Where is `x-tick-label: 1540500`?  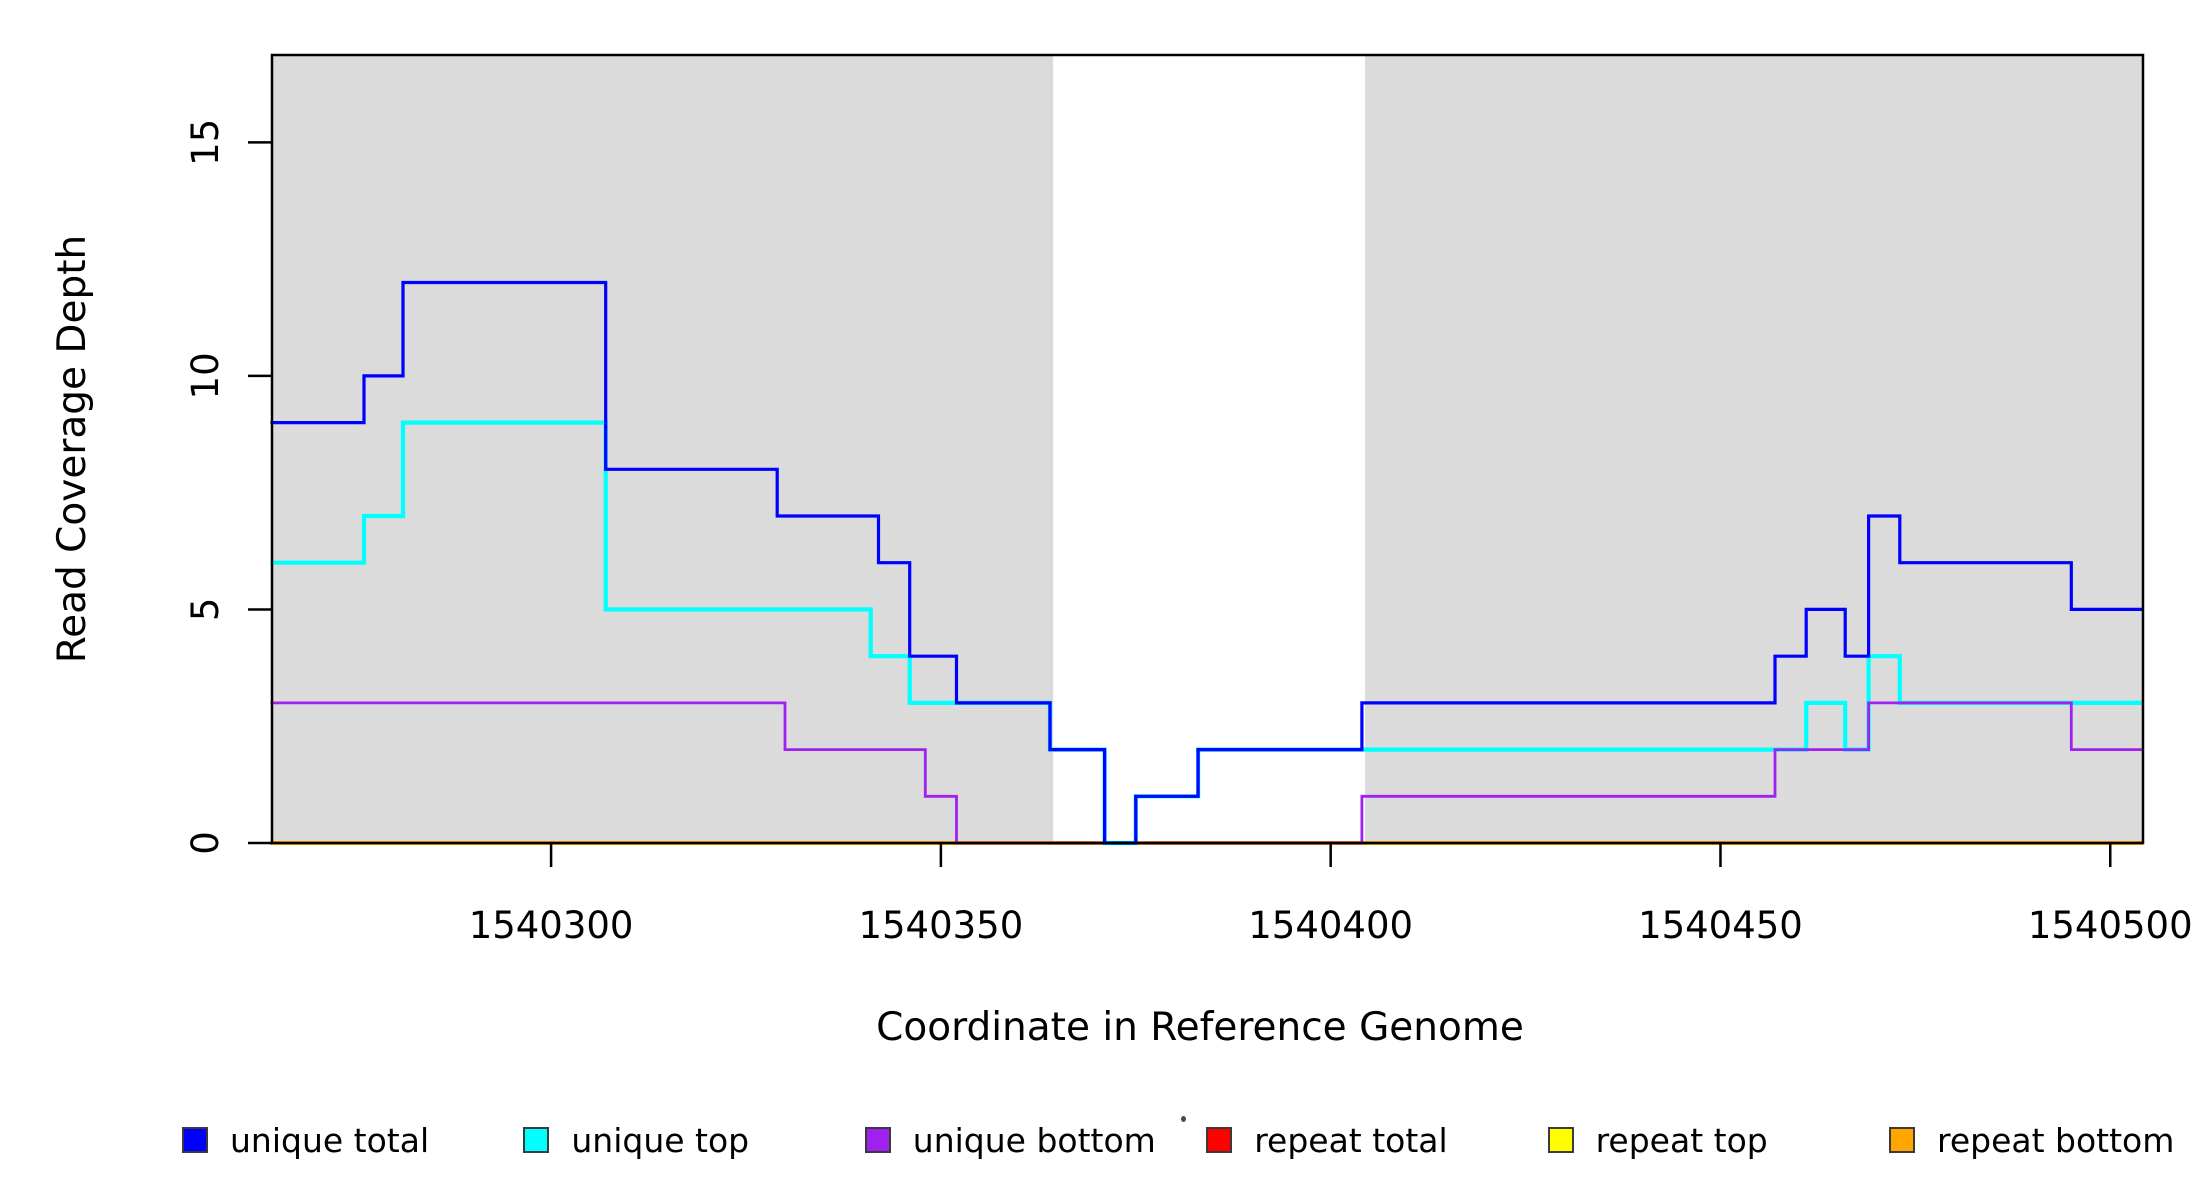
x-tick-label: 1540500 is located at coordinates (2110, 925).